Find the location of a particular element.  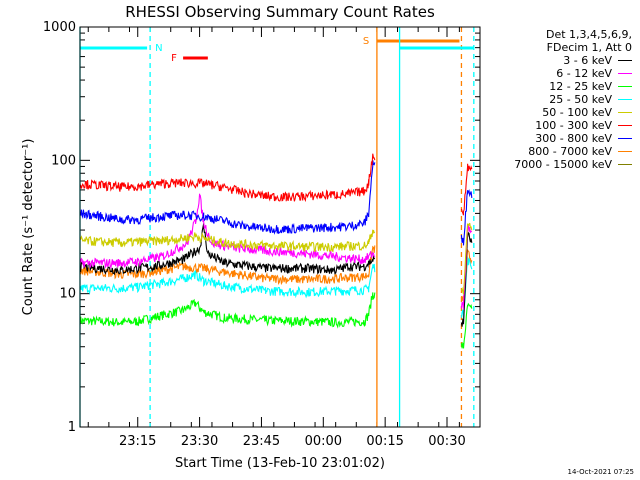

y-tick-label: 10 is located at coordinates (67, 294).